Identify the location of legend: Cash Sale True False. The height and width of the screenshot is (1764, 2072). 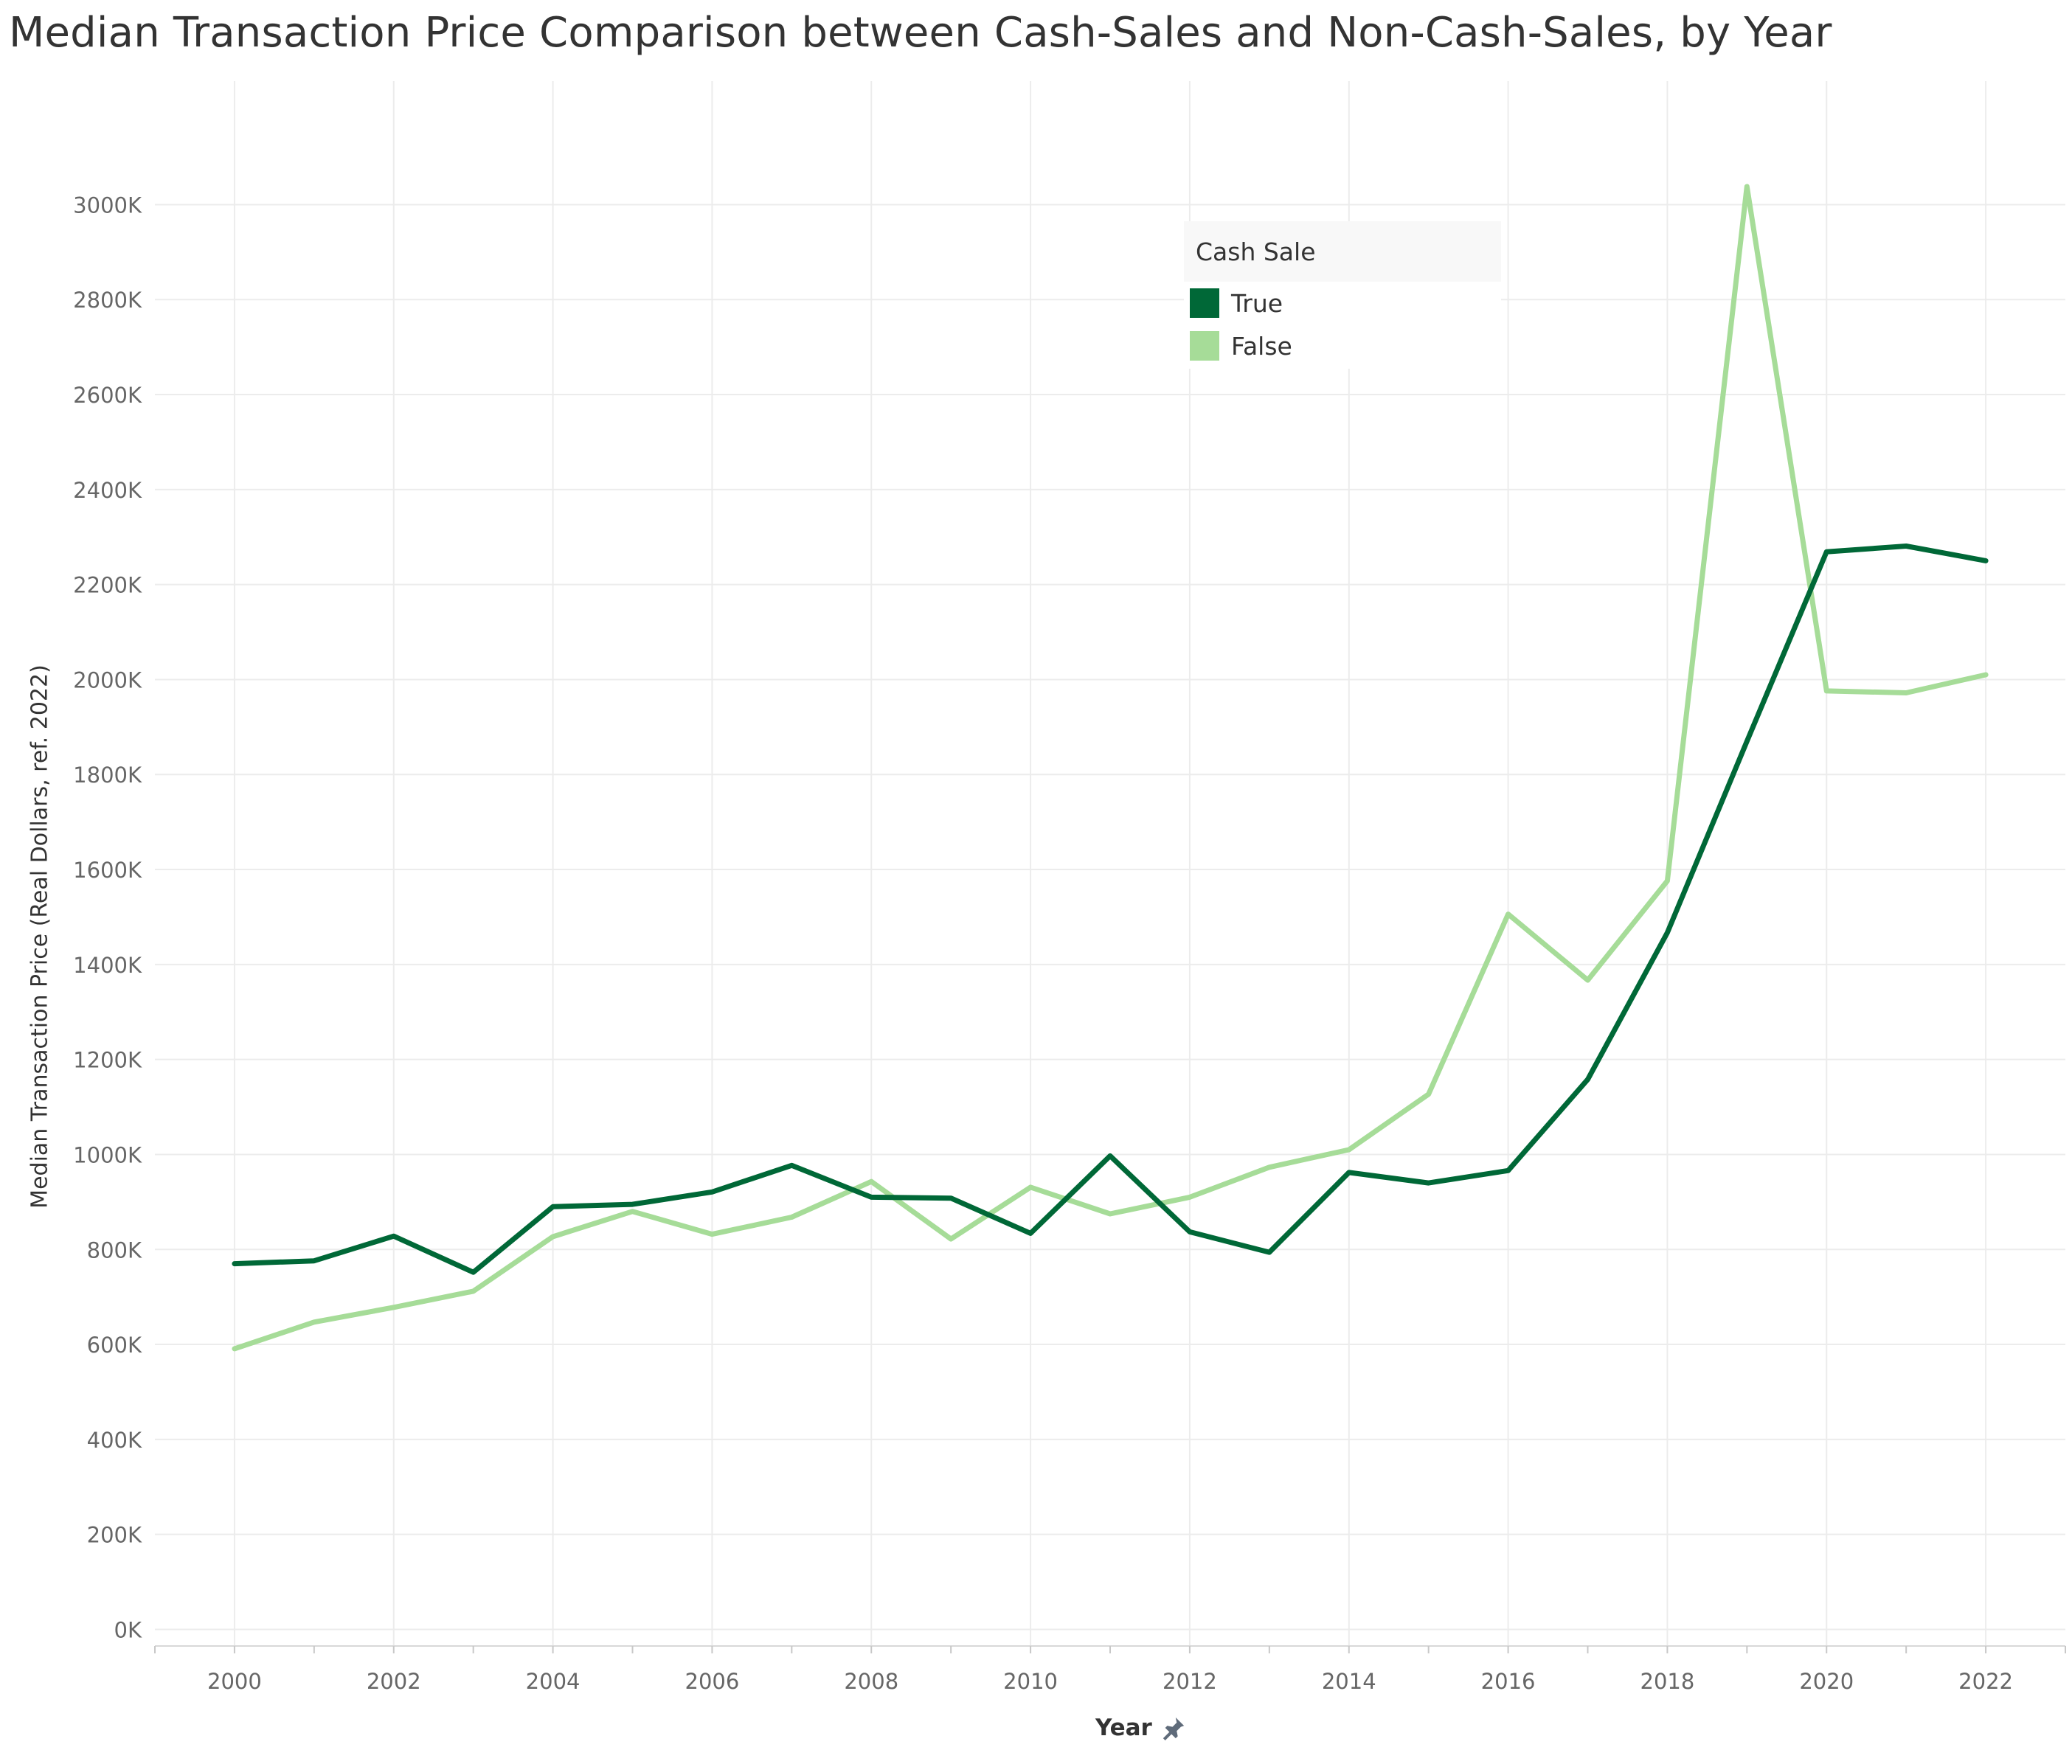
(1342, 295).